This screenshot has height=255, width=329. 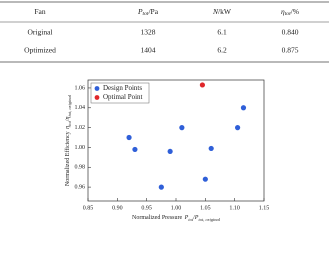 I want to click on legend-label: Design Points, so click(x=122, y=88).